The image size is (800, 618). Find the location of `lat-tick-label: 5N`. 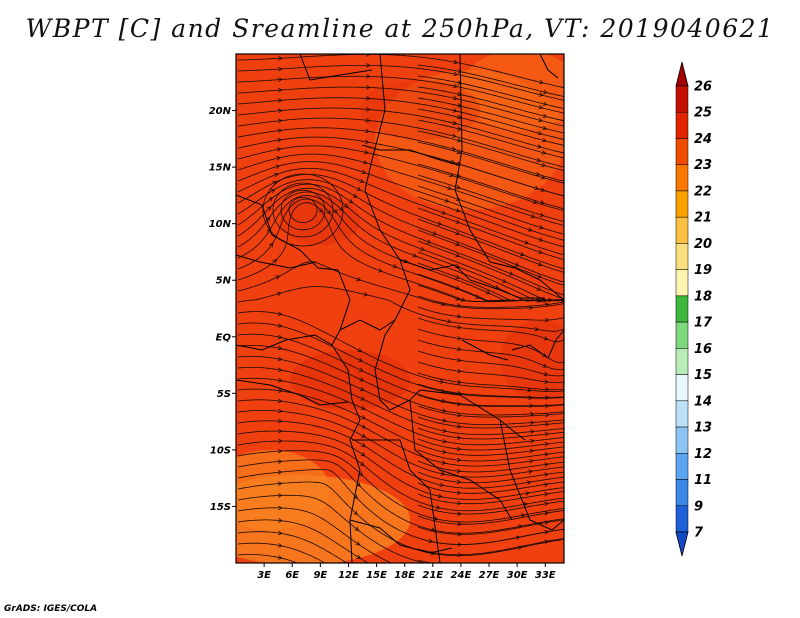

lat-tick-label: 5N is located at coordinates (224, 281).